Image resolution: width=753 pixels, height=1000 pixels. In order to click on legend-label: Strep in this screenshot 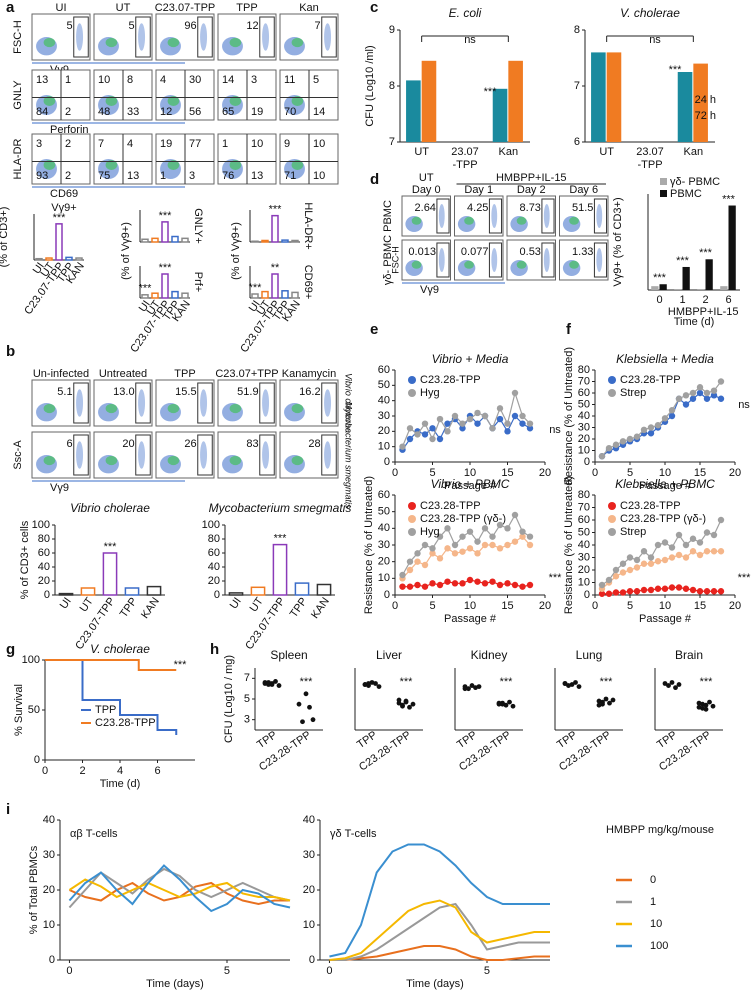, I will do `click(633, 532)`.